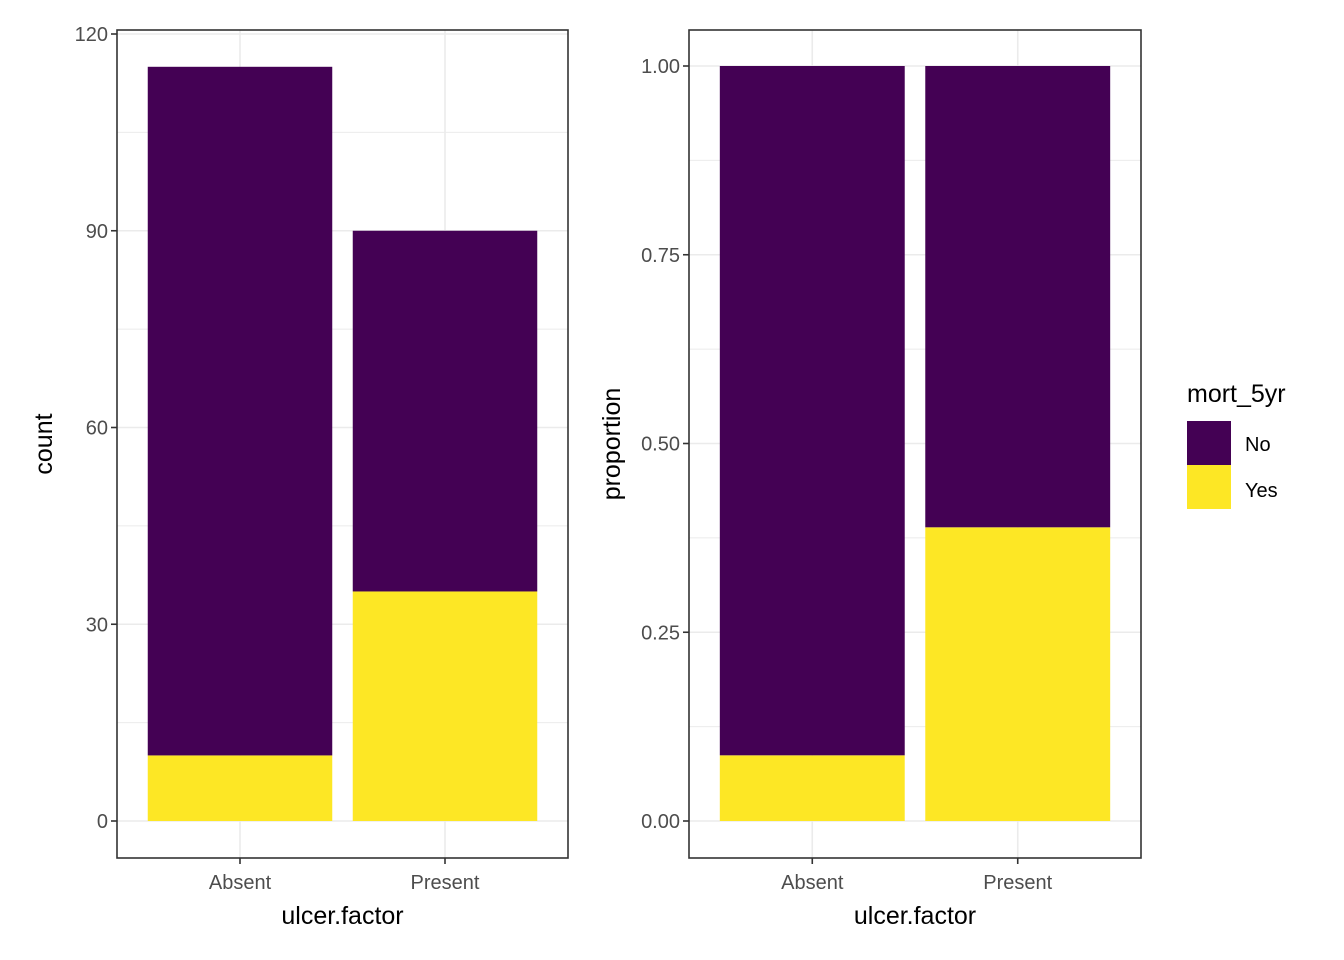  Describe the element at coordinates (1236, 444) in the screenshot. I see `legend: mort_5yr No Yes` at that location.